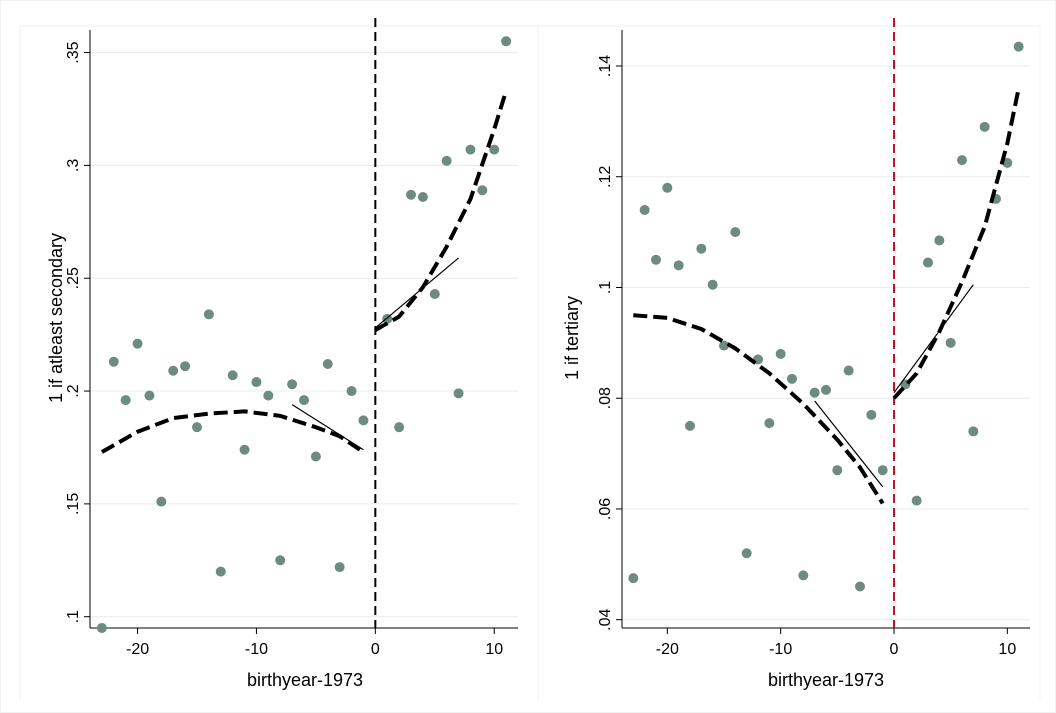 The width and height of the screenshot is (1056, 713). Describe the element at coordinates (73, 165) in the screenshot. I see `y-tick-label: .3` at that location.